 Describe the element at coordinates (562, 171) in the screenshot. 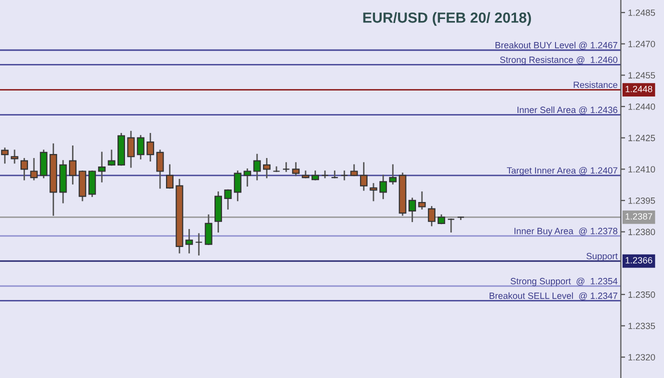

I see `ref-line-label: Target Inner Area @ 1.2407` at that location.